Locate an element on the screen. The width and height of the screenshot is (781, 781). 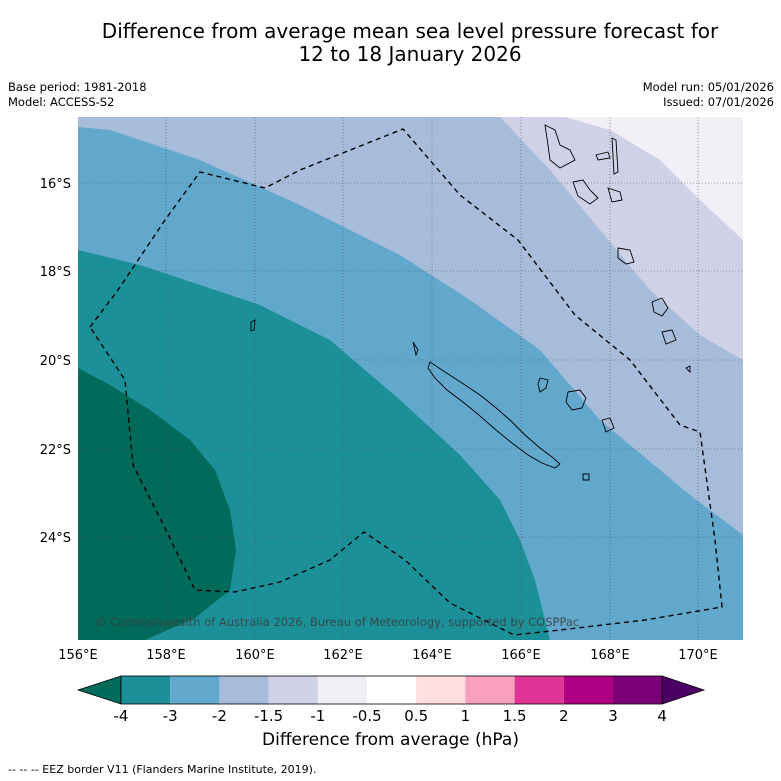
malekula is located at coordinates (585, 192).